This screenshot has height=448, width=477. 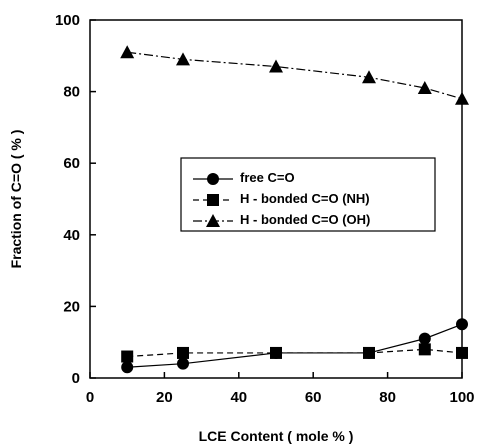 What do you see at coordinates (75, 199) in the screenshot?
I see `y-axis-ticks: 0 20 40 60 80 100` at bounding box center [75, 199].